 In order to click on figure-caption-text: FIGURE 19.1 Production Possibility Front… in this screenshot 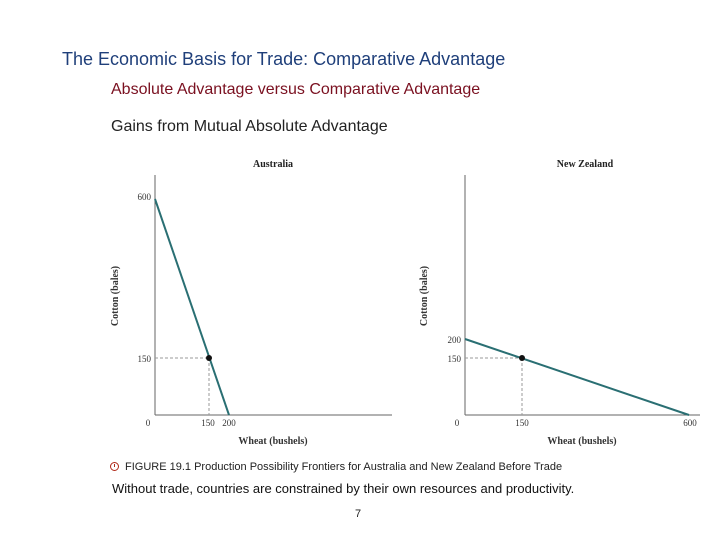, I will do `click(344, 467)`.